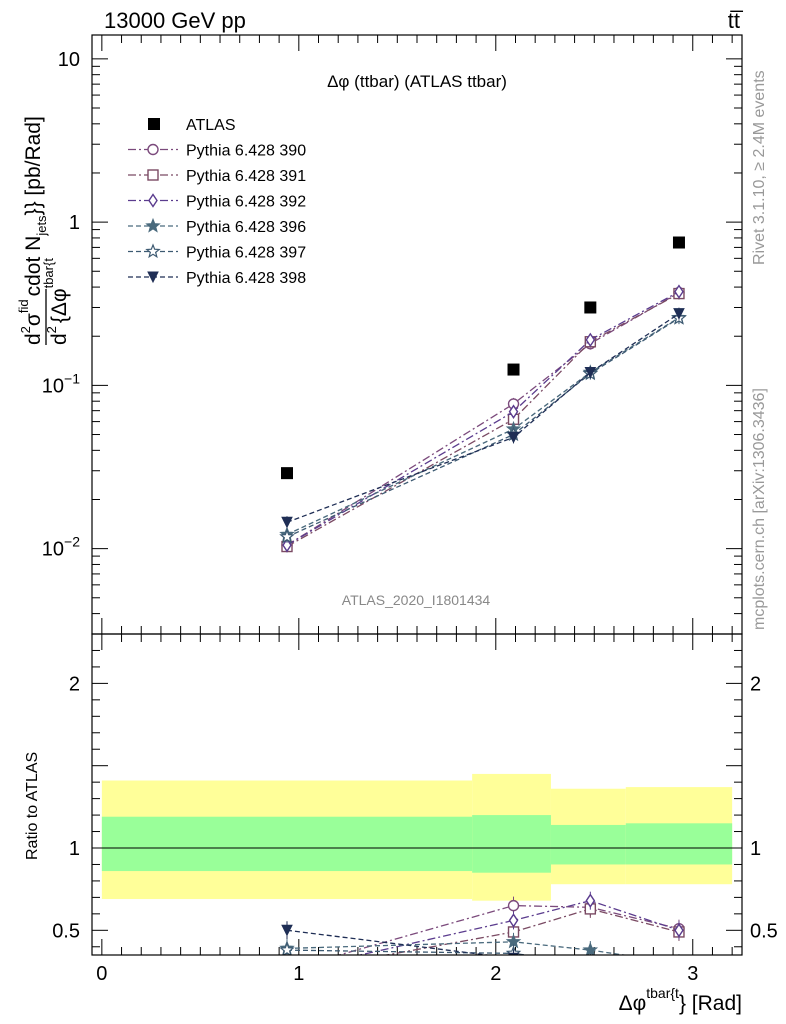 The width and height of the screenshot is (786, 1024). I want to click on x-tick-label: 3, so click(692, 974).